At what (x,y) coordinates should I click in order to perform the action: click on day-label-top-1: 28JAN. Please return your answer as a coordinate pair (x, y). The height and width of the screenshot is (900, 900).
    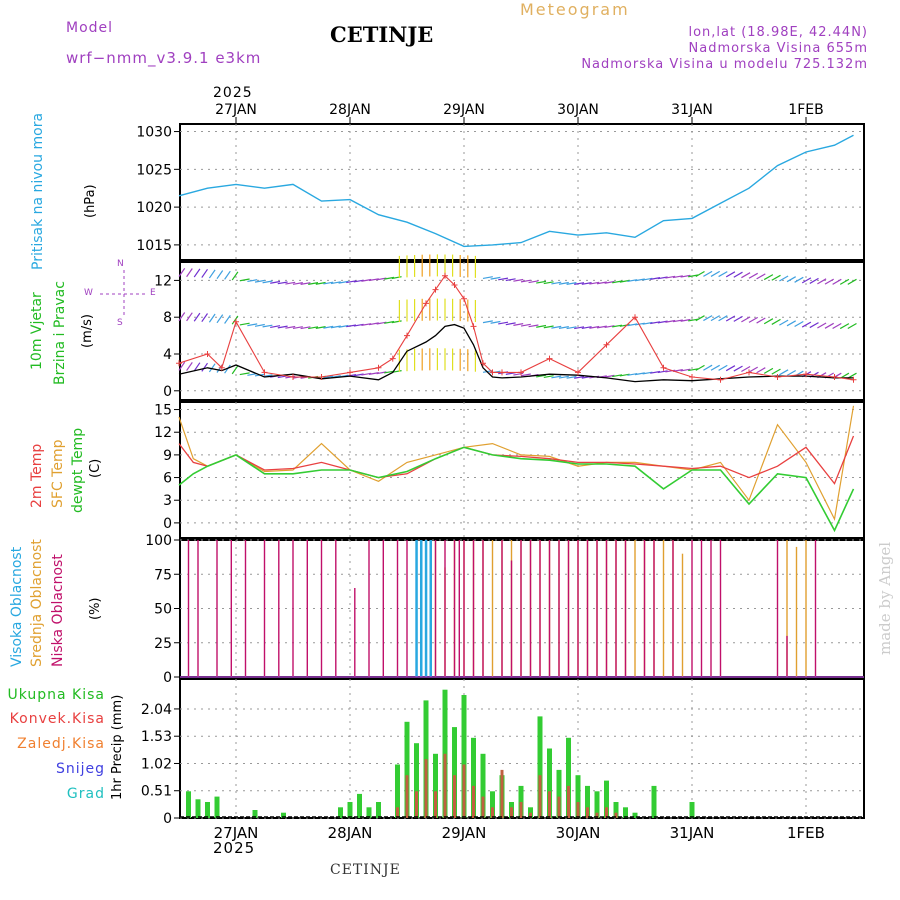
    Looking at the image, I should click on (350, 110).